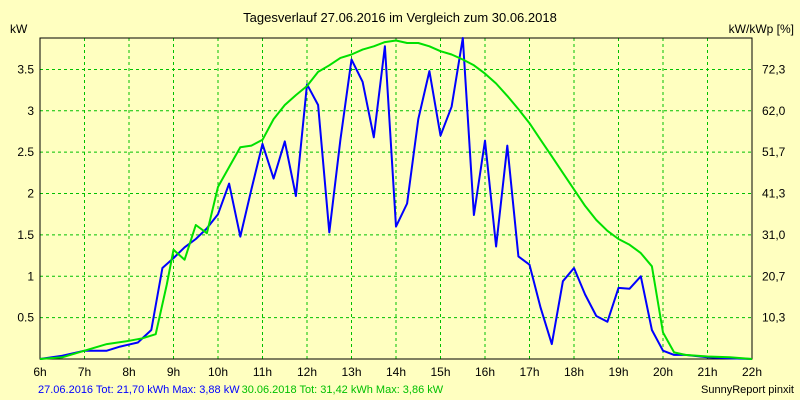 Image resolution: width=800 pixels, height=400 pixels. I want to click on x-tick-label: 10h, so click(218, 372).